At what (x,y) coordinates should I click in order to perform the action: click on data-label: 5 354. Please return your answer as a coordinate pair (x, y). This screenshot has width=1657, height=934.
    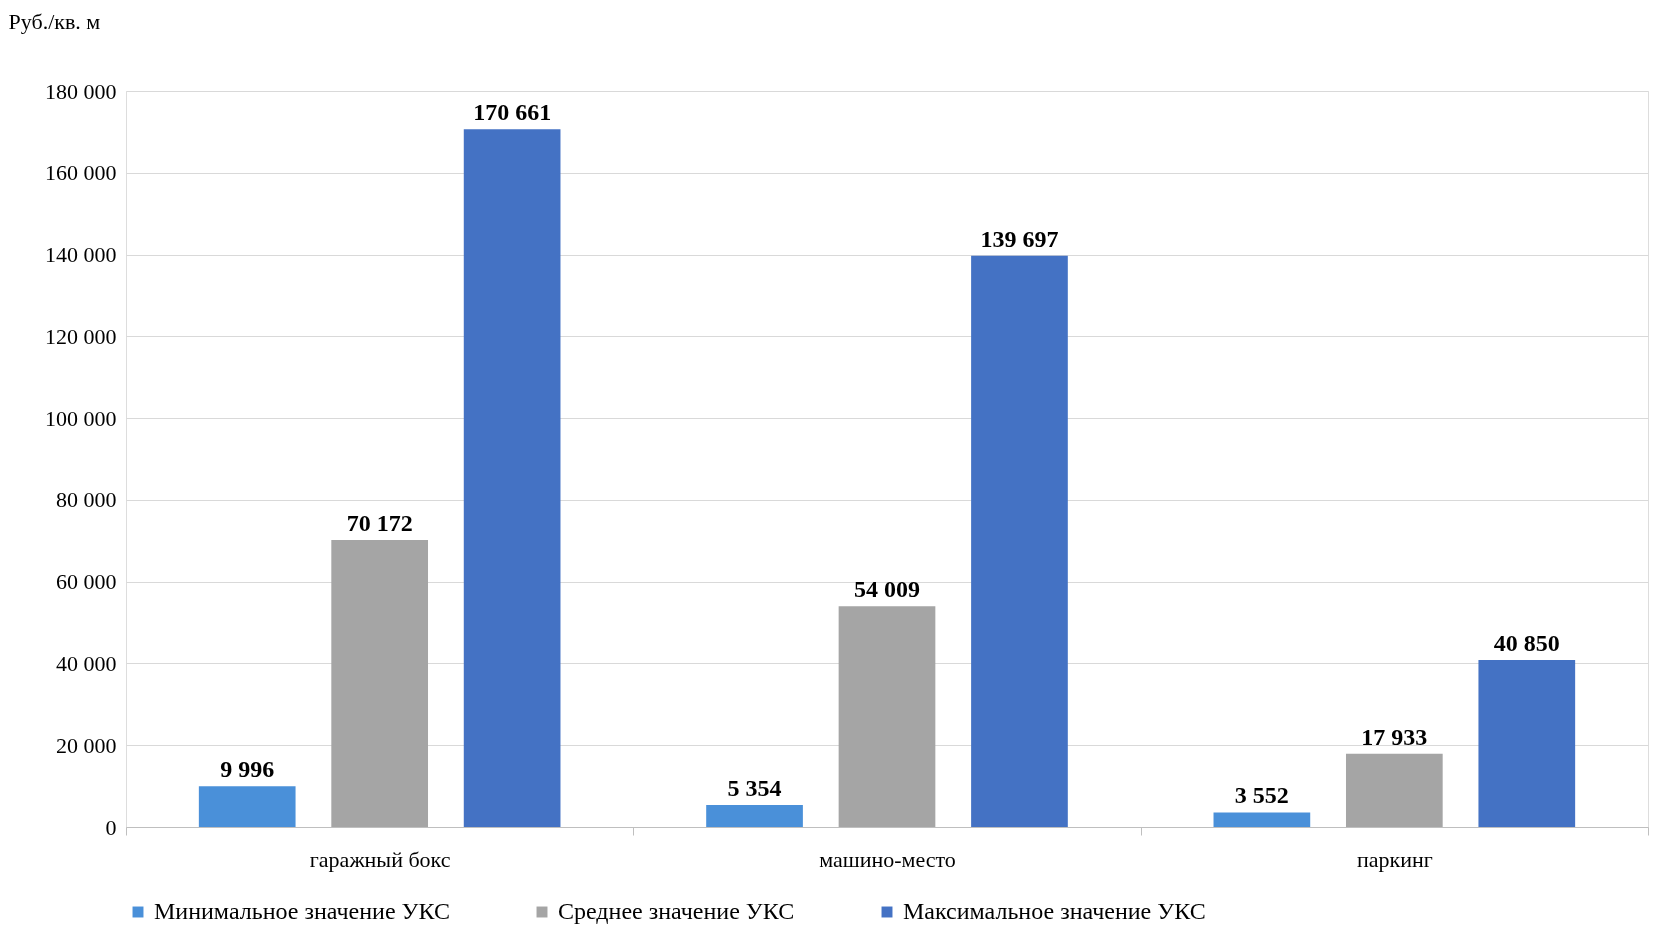
    Looking at the image, I should click on (754, 788).